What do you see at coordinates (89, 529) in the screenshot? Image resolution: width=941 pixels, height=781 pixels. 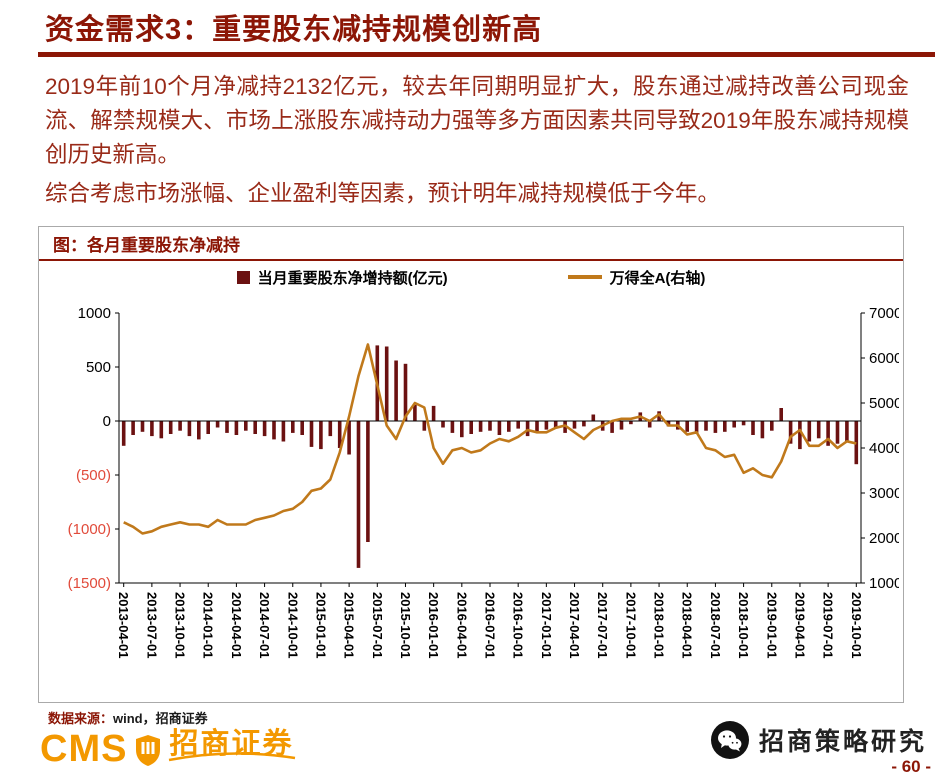 I see `svg-text: (1000)` at bounding box center [89, 529].